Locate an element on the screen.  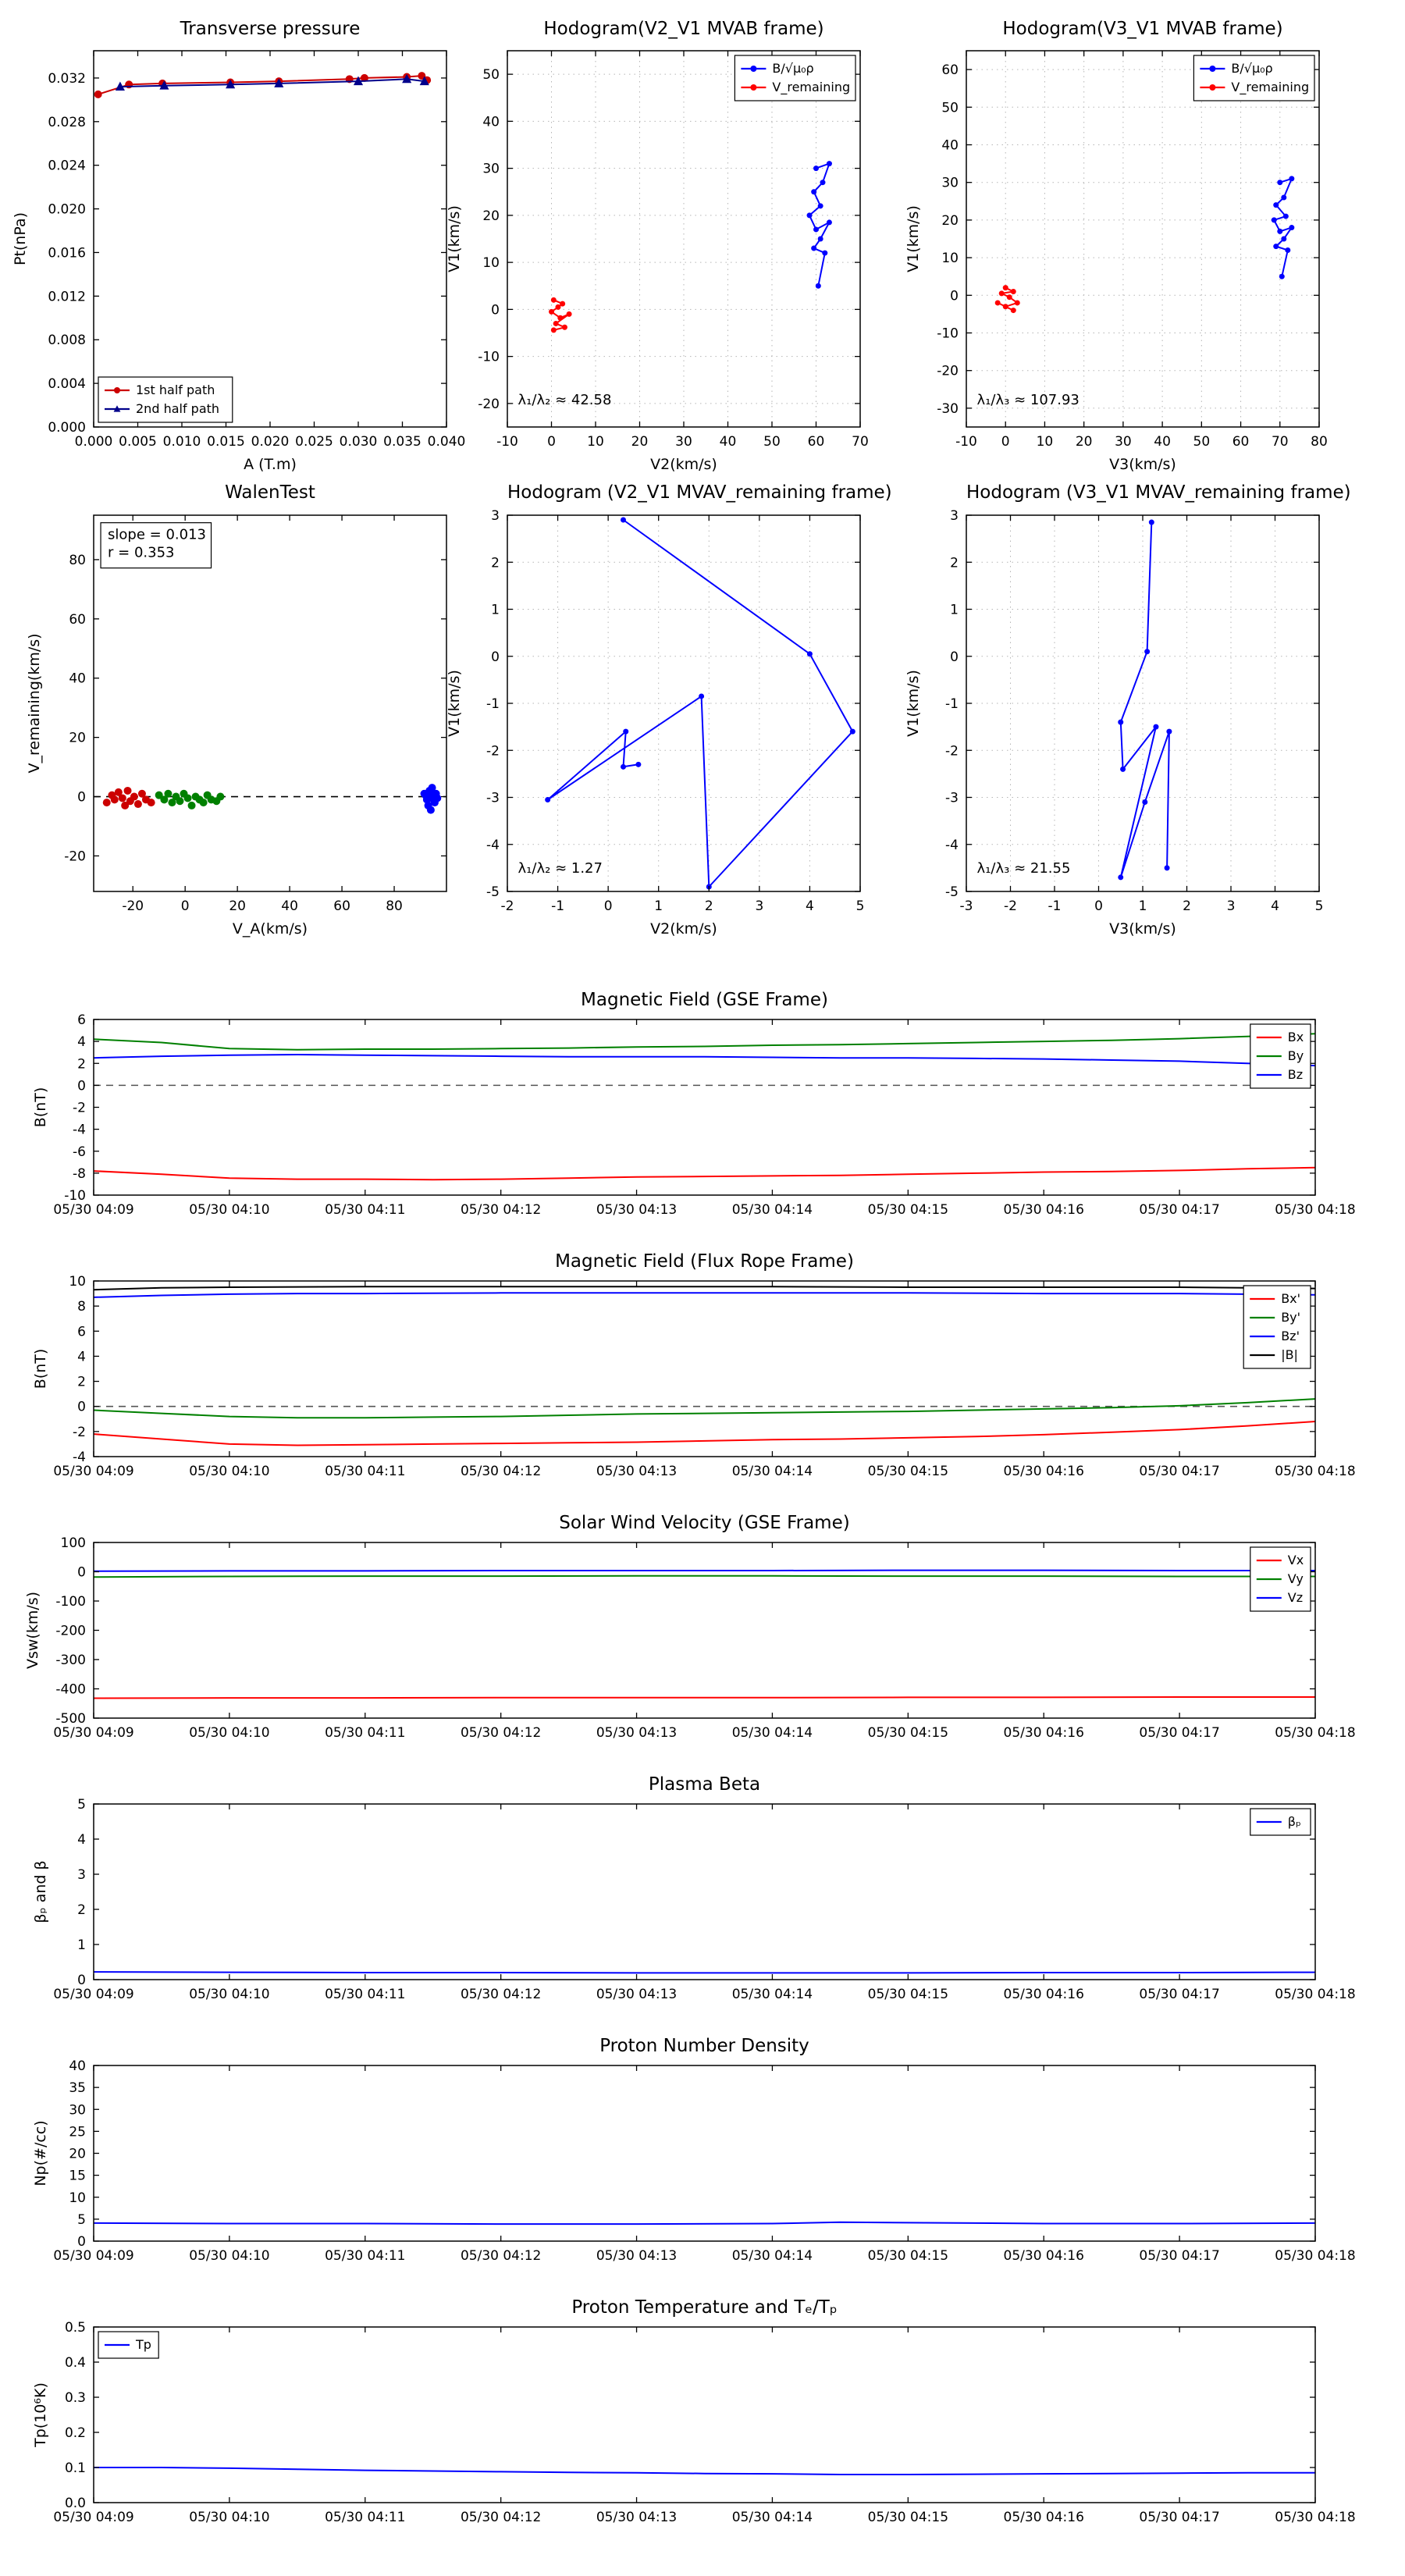
svg-text: 0.5 is located at coordinates (76, 2328).